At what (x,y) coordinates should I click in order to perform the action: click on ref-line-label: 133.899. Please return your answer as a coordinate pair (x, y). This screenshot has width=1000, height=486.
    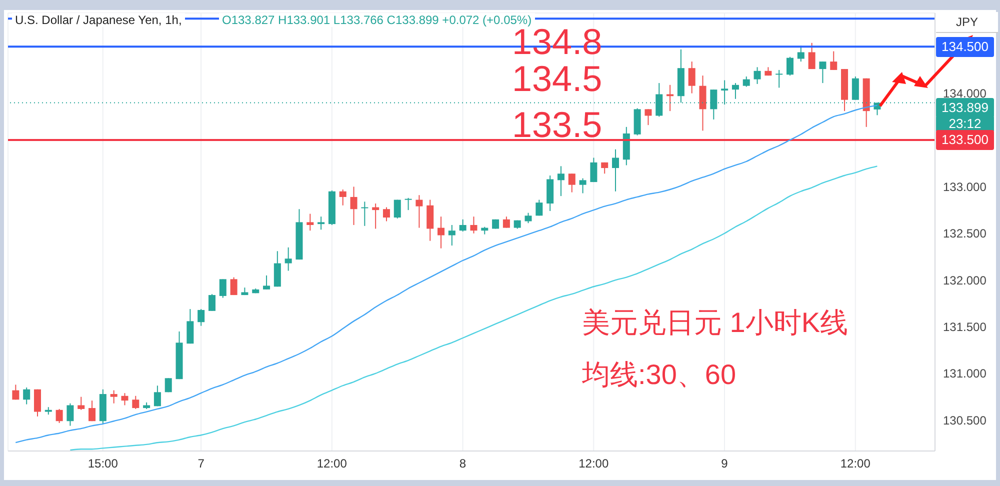
    Looking at the image, I should click on (965, 108).